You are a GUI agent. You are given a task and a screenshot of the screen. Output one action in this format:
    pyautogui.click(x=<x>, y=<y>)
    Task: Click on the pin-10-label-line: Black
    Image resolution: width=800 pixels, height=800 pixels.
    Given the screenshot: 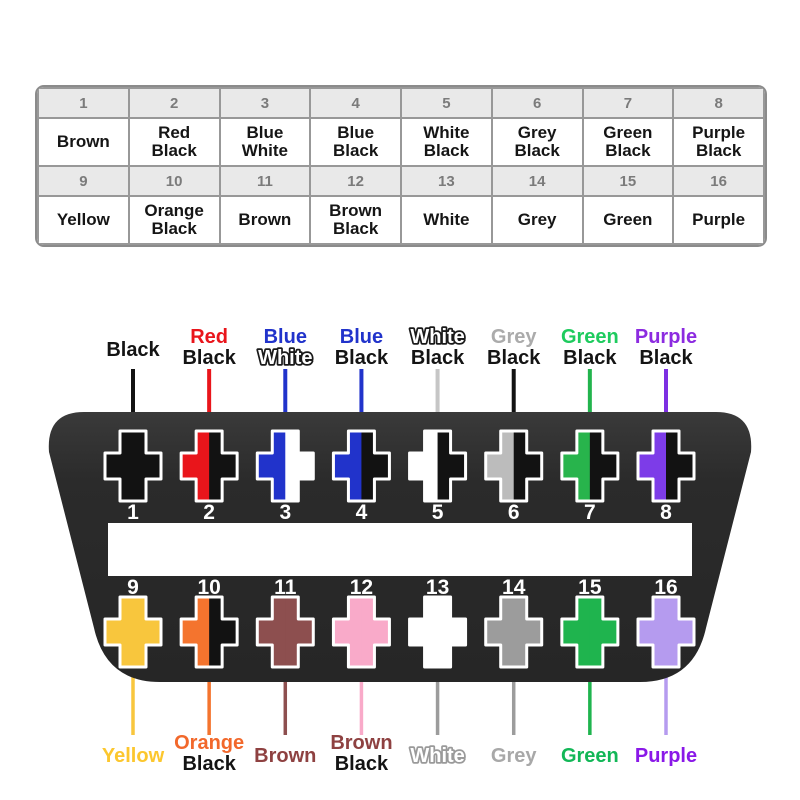 What is the action you would take?
    pyautogui.click(x=209, y=764)
    